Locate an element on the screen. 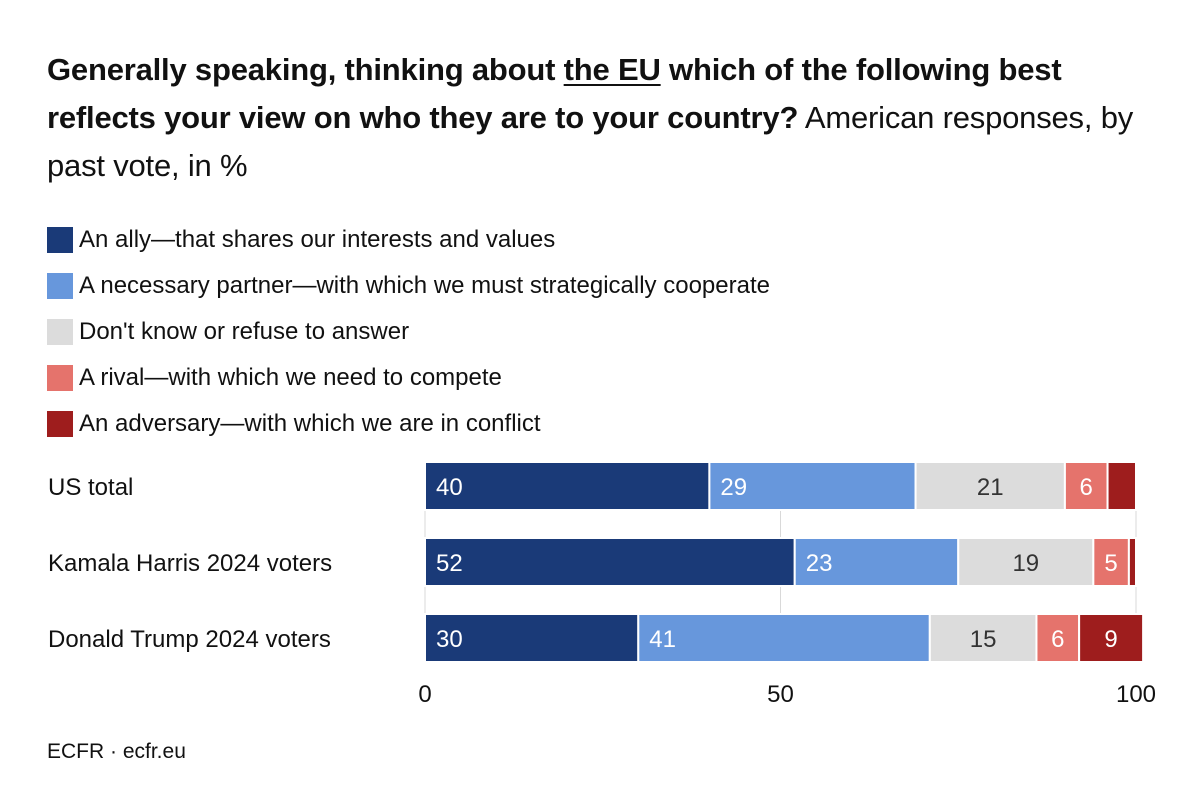 Image resolution: width=1199 pixels, height=799 pixels. legend-label-dontknow: Don't know or refuse to answer is located at coordinates (244, 331).